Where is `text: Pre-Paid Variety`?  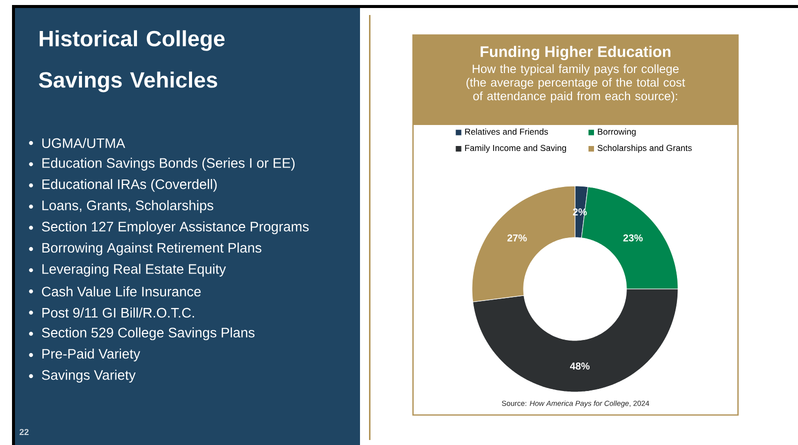
text: Pre-Paid Variety is located at coordinates (91, 355).